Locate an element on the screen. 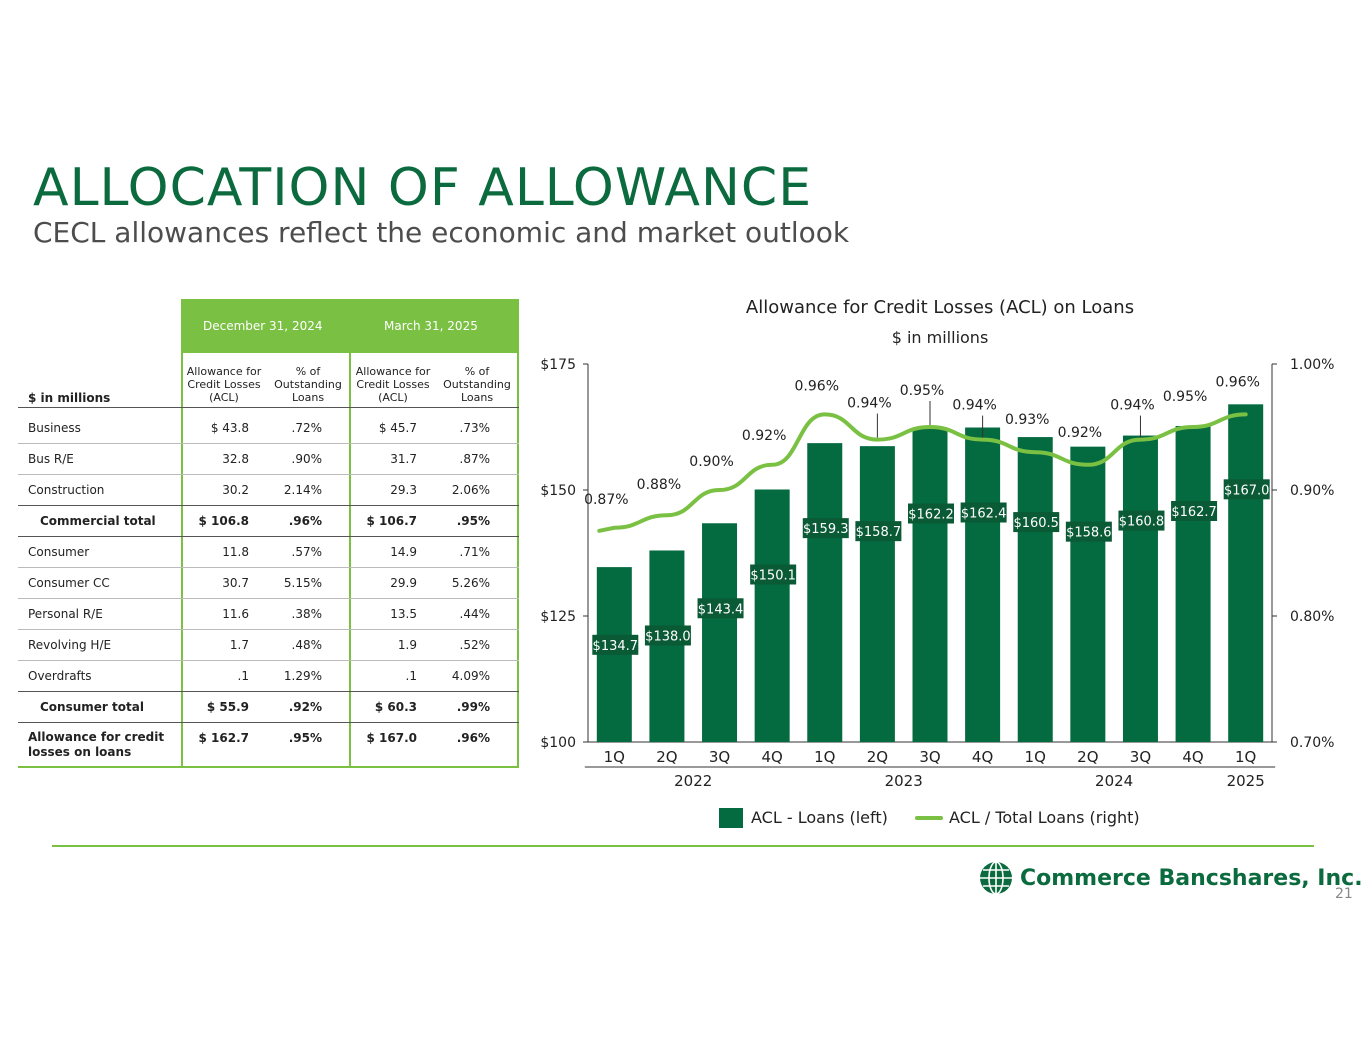  bar-label: $162.2 is located at coordinates (931, 515).